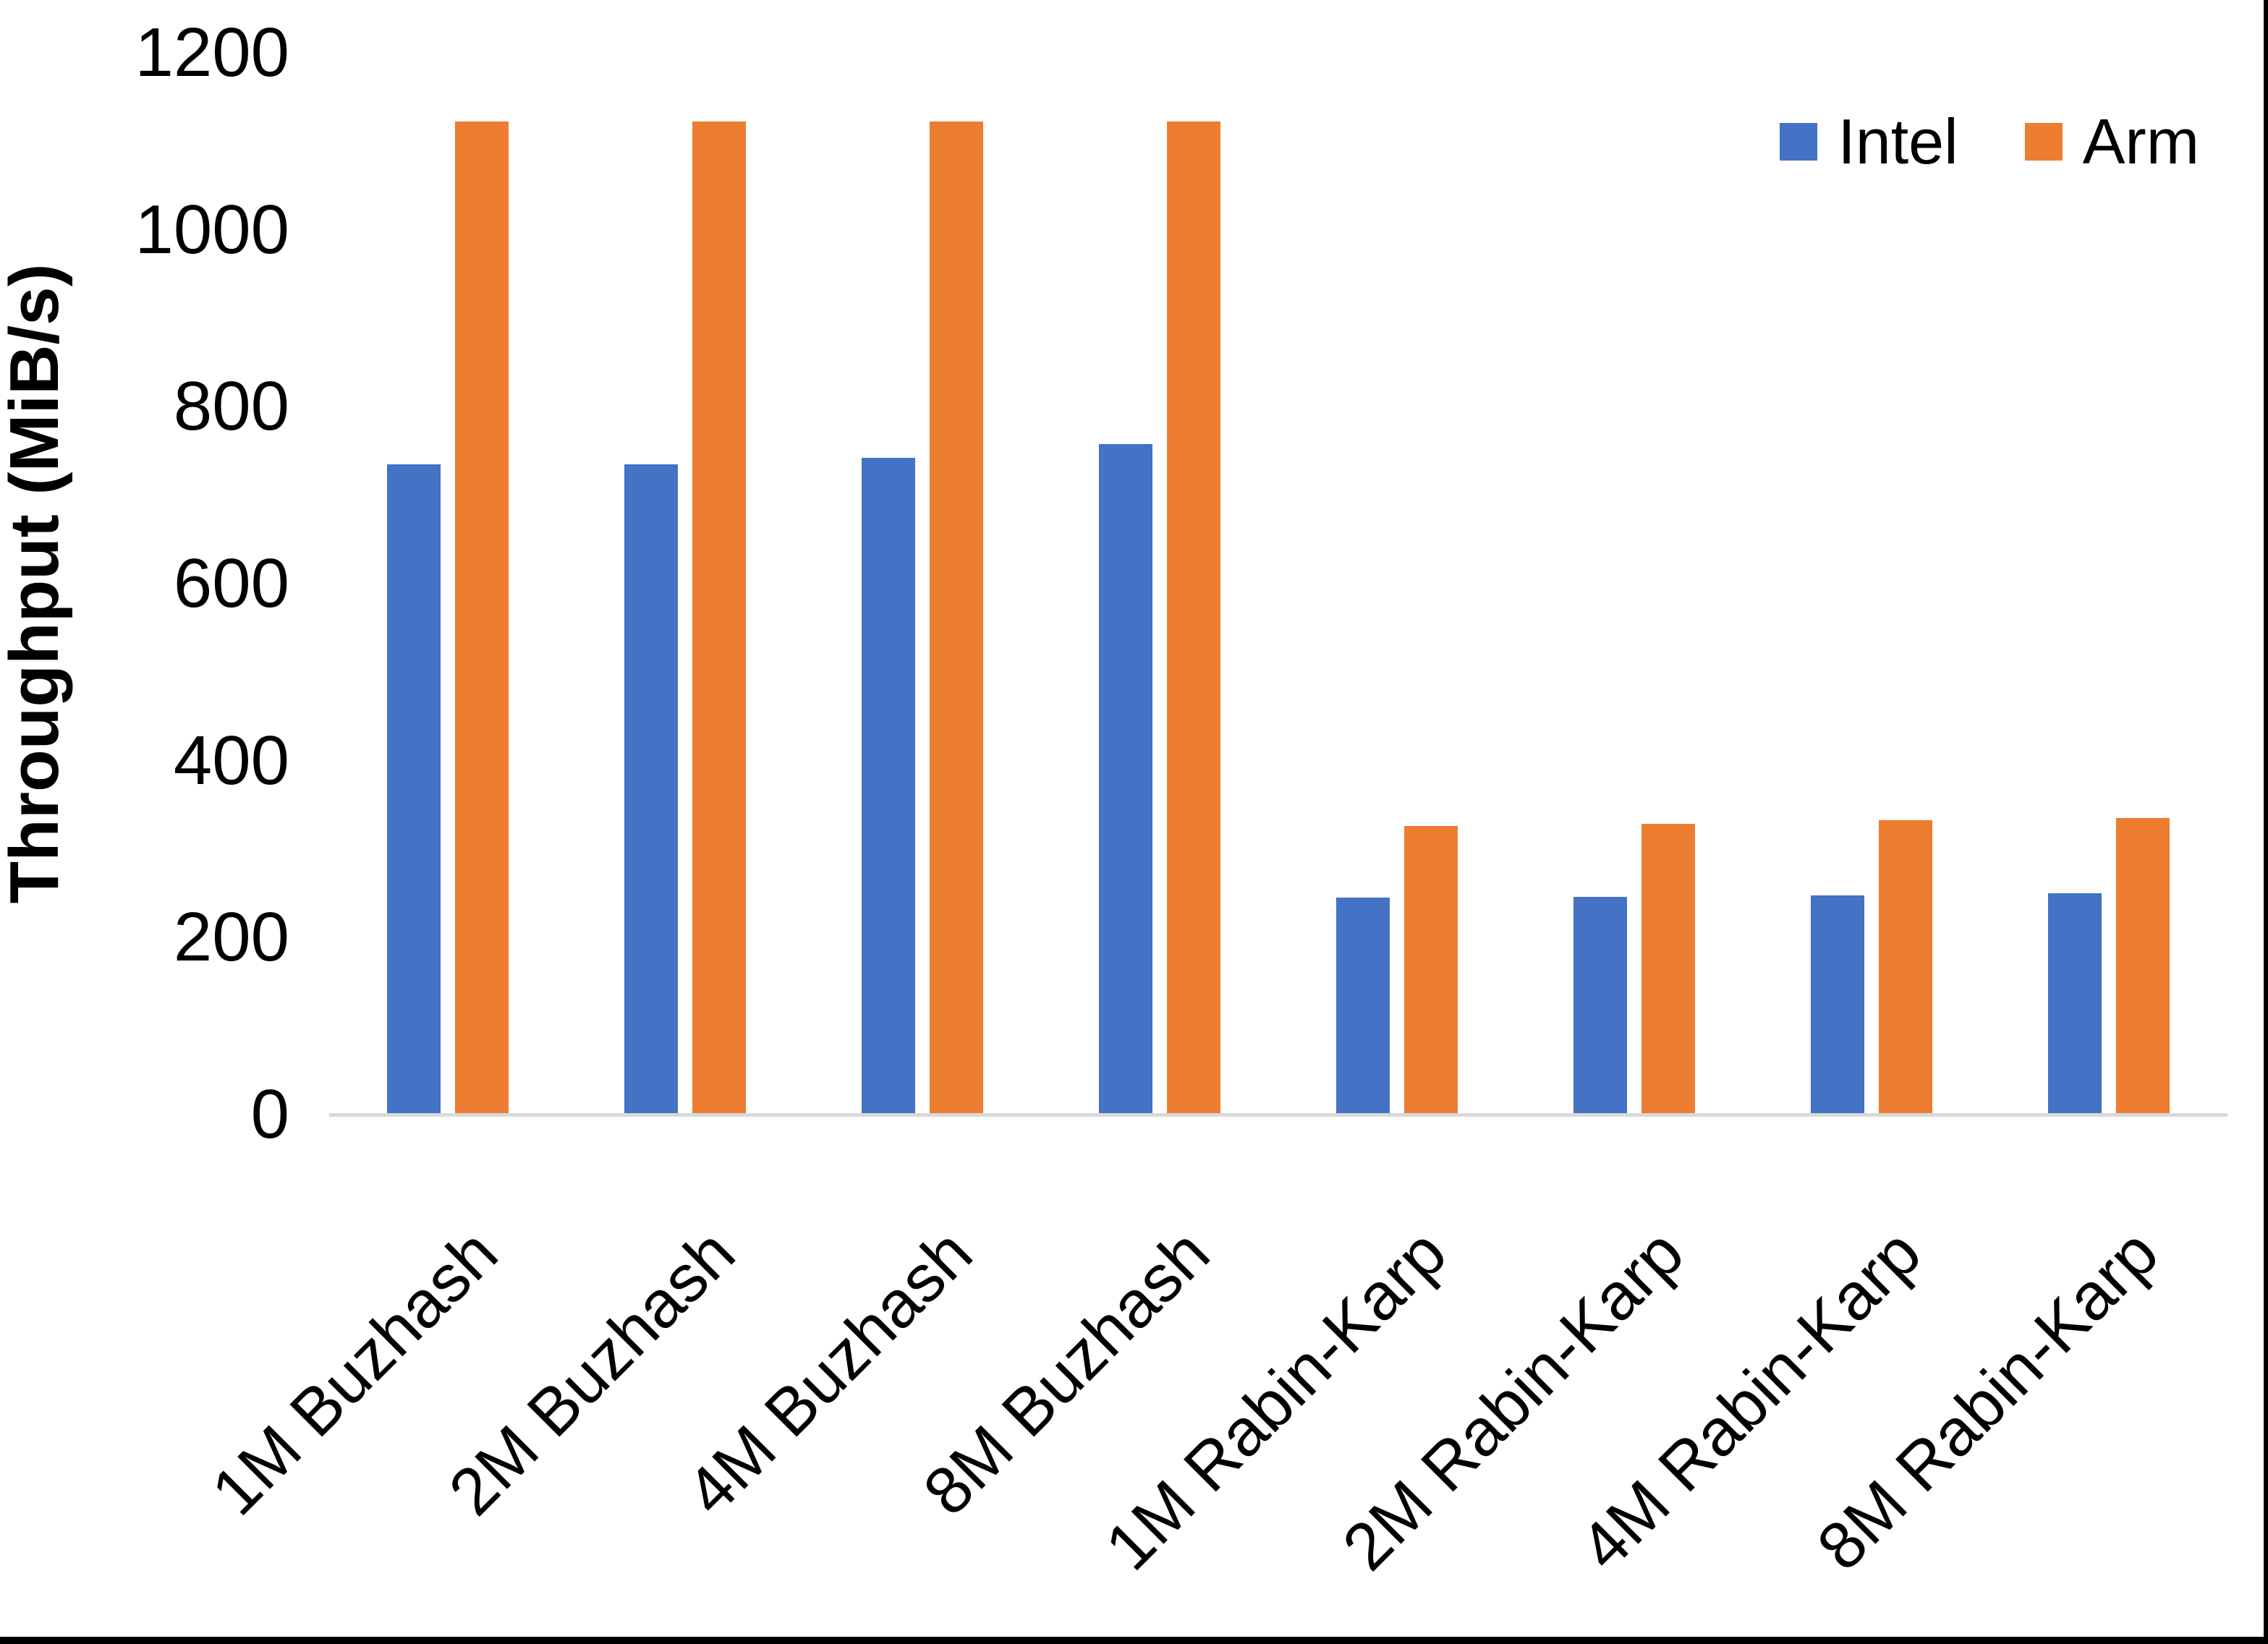 This screenshot has width=2268, height=1644. What do you see at coordinates (1799, 142) in the screenshot?
I see `legend-swatch-intel` at bounding box center [1799, 142].